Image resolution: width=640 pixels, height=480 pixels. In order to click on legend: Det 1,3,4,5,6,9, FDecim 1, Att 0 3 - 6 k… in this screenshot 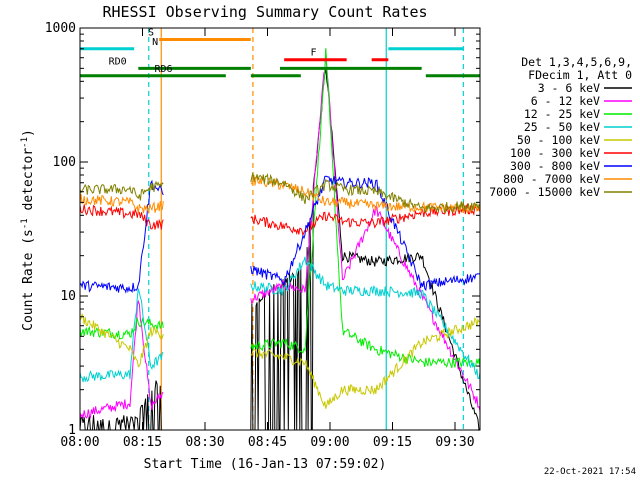, I will do `click(560, 127)`.